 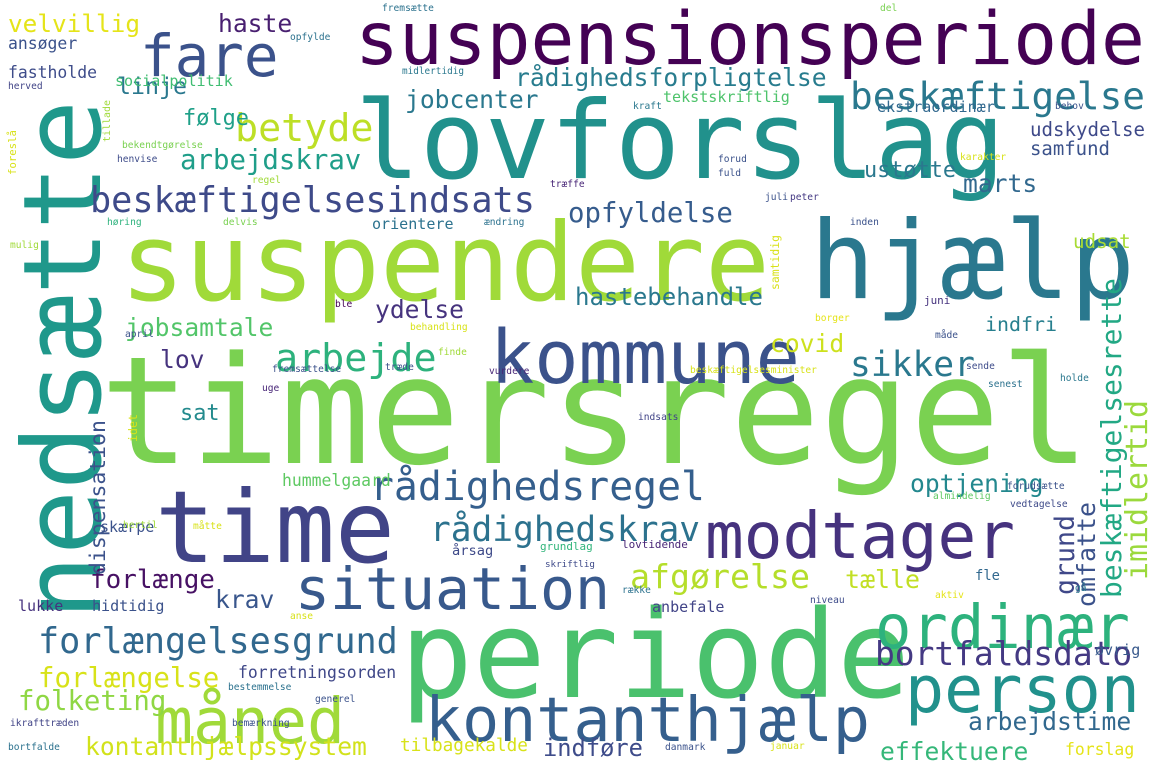 What do you see at coordinates (685, 747) in the screenshot?
I see `word-danmark: danmark` at bounding box center [685, 747].